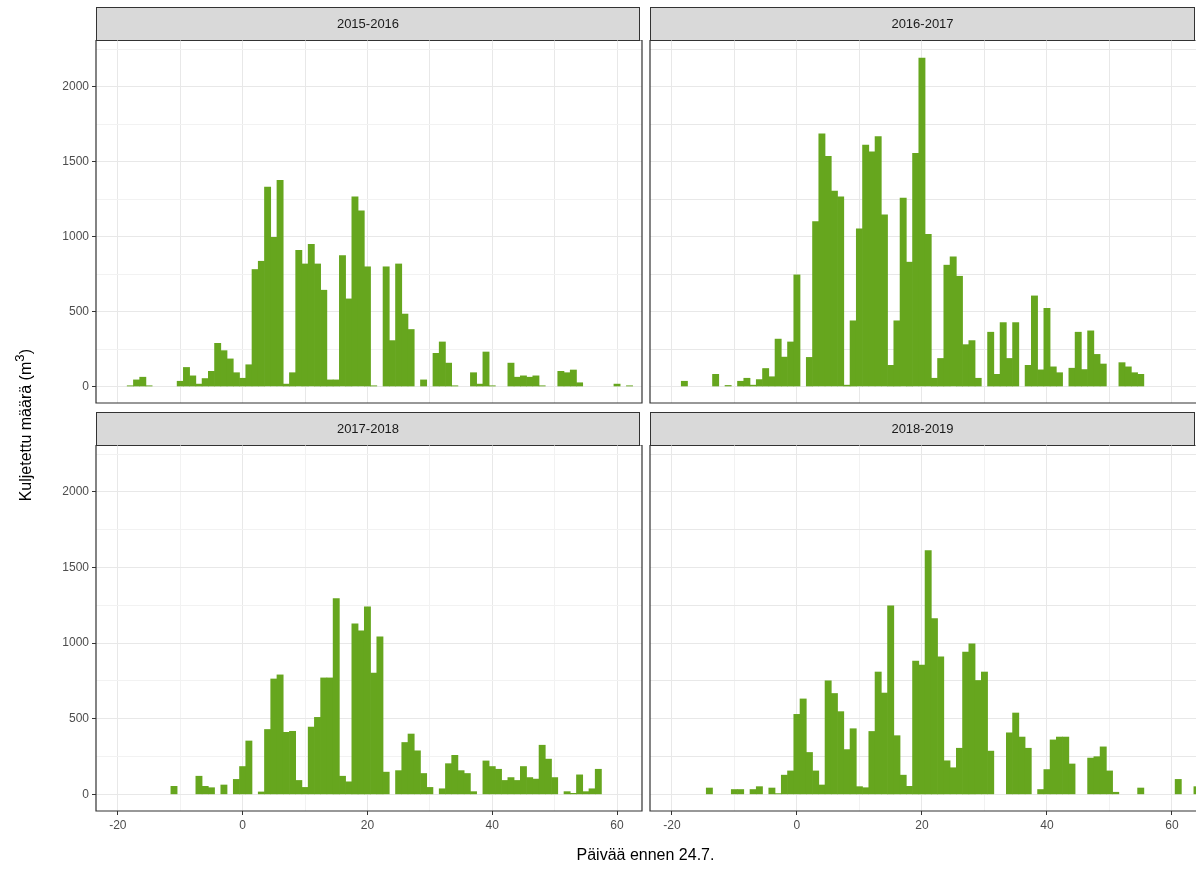 The width and height of the screenshot is (1196, 870). I want to click on chart-title: 2016-2017, so click(922, 24).